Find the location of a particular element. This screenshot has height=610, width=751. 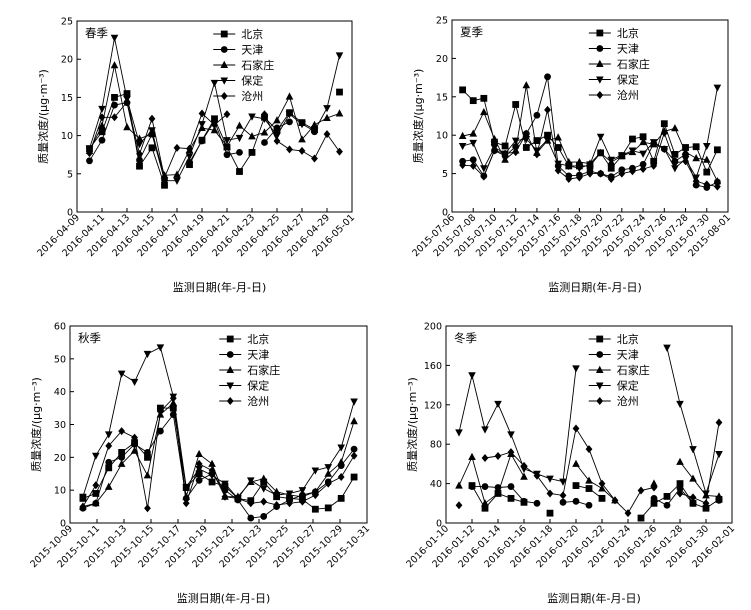

y-tick-label: 20 is located at coordinates (60, 458).